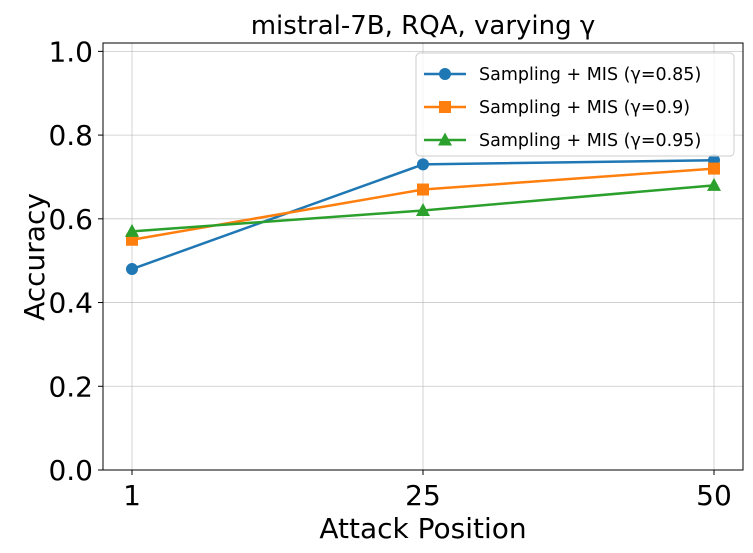 Image resolution: width=753 pixels, height=553 pixels. What do you see at coordinates (423, 495) in the screenshot?
I see `x-tick-label: 25` at bounding box center [423, 495].